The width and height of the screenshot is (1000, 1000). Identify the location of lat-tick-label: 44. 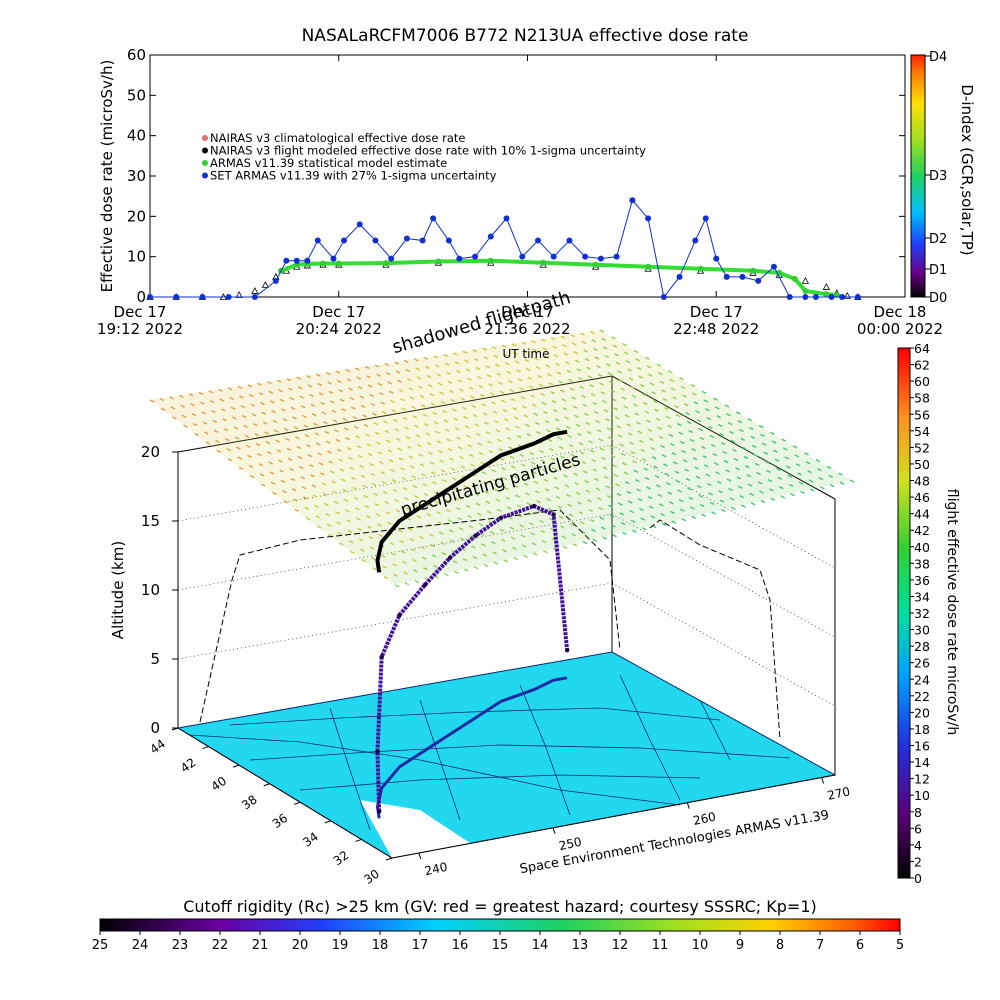
(157, 747).